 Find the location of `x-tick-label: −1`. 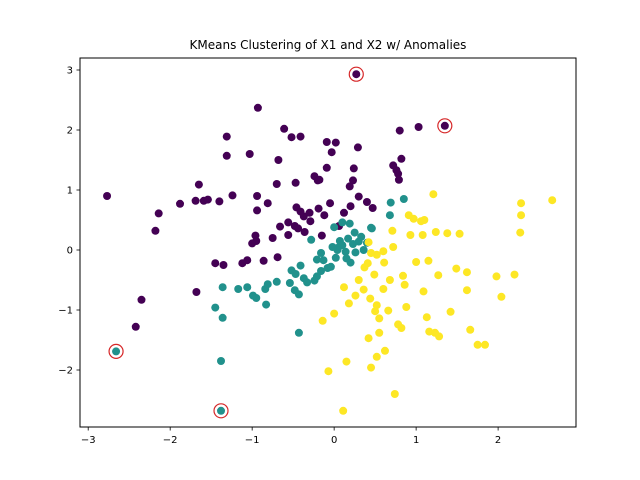

x-tick-label: −1 is located at coordinates (252, 440).